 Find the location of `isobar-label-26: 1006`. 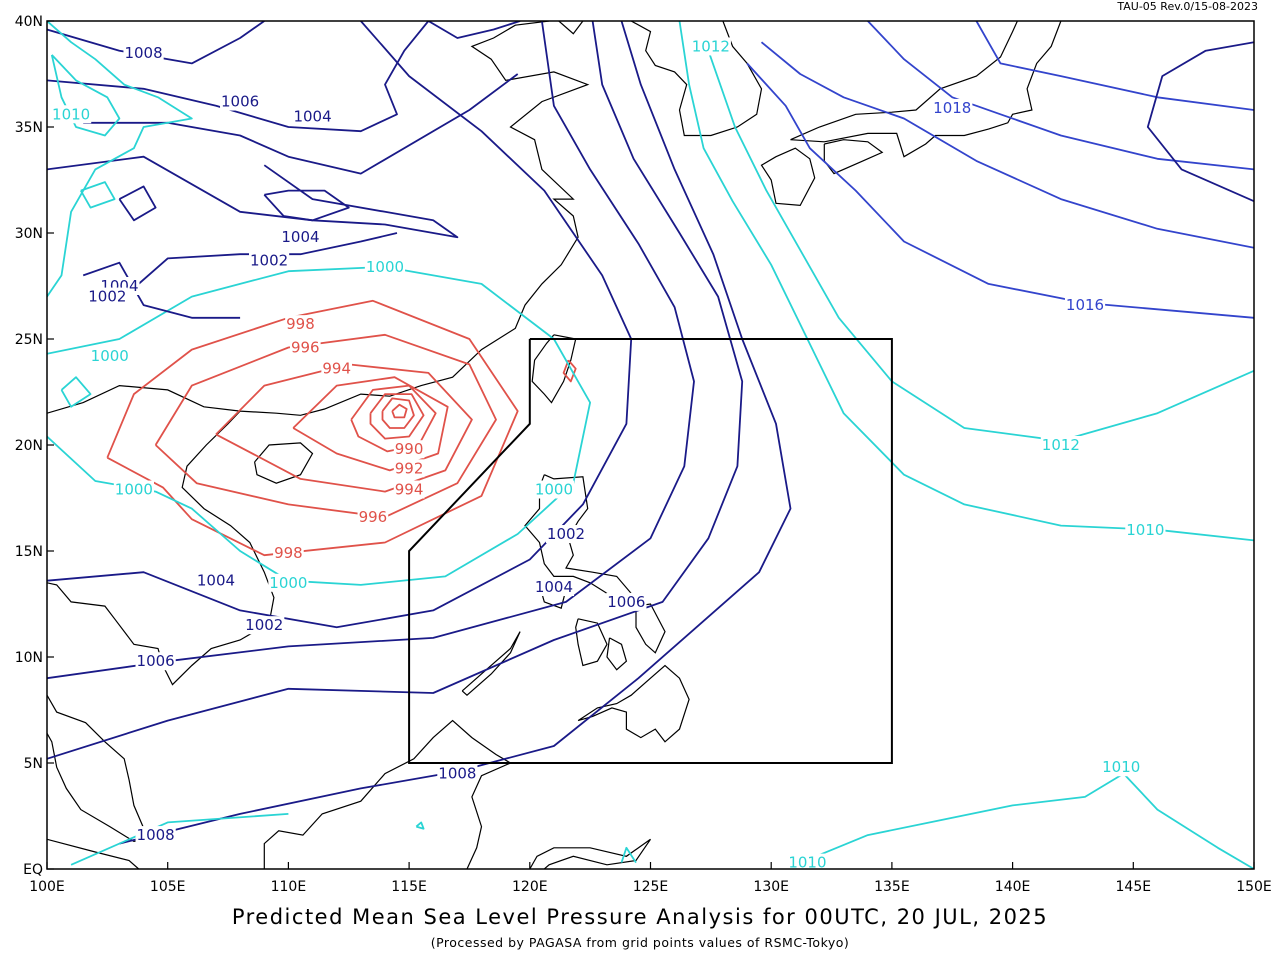

isobar-label-26: 1006 is located at coordinates (156, 661).